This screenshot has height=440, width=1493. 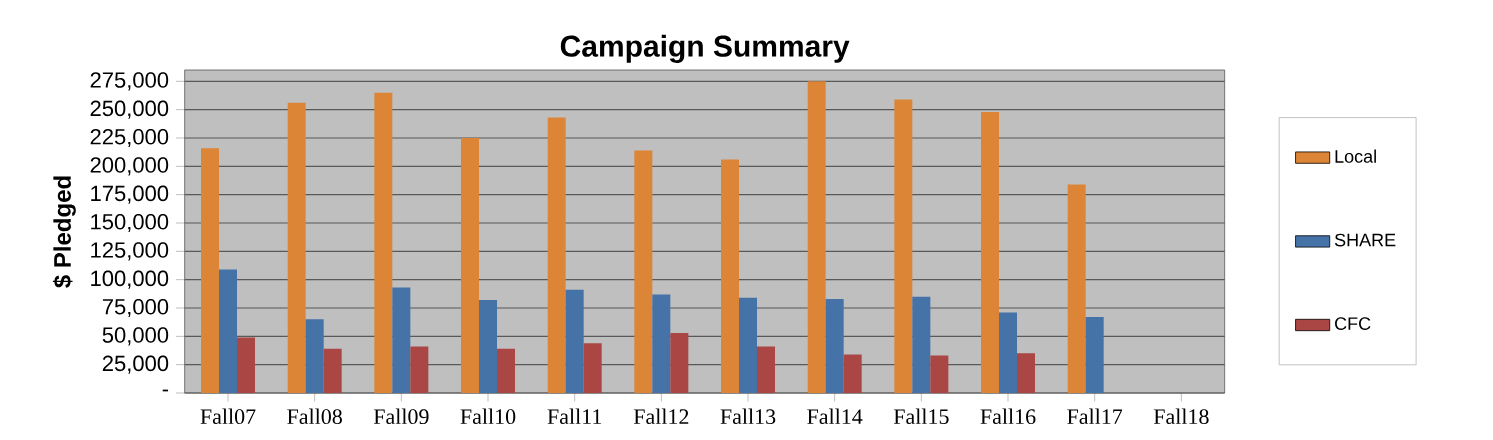 What do you see at coordinates (130, 279) in the screenshot?
I see `y-tick-label: 100,000` at bounding box center [130, 279].